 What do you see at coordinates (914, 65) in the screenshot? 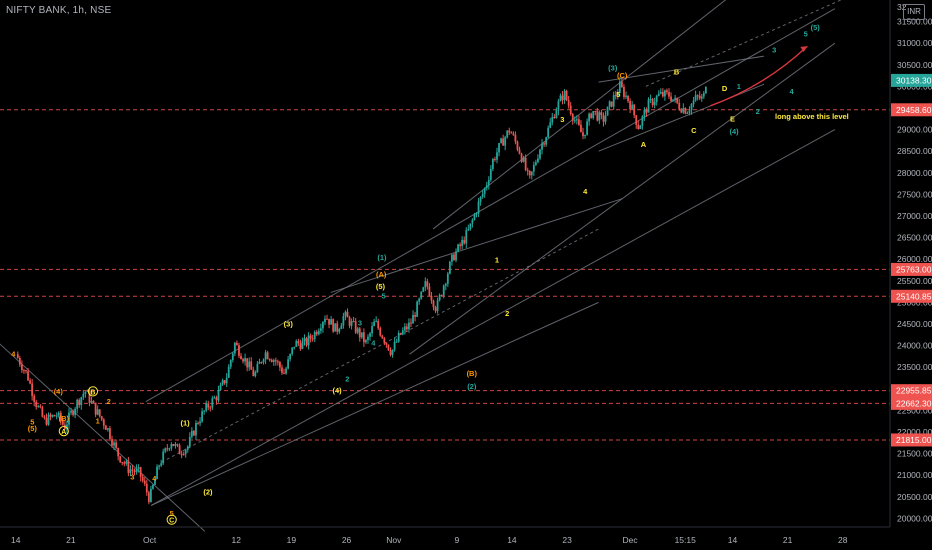
I see `y-tick-label: 30500.00` at bounding box center [914, 65].